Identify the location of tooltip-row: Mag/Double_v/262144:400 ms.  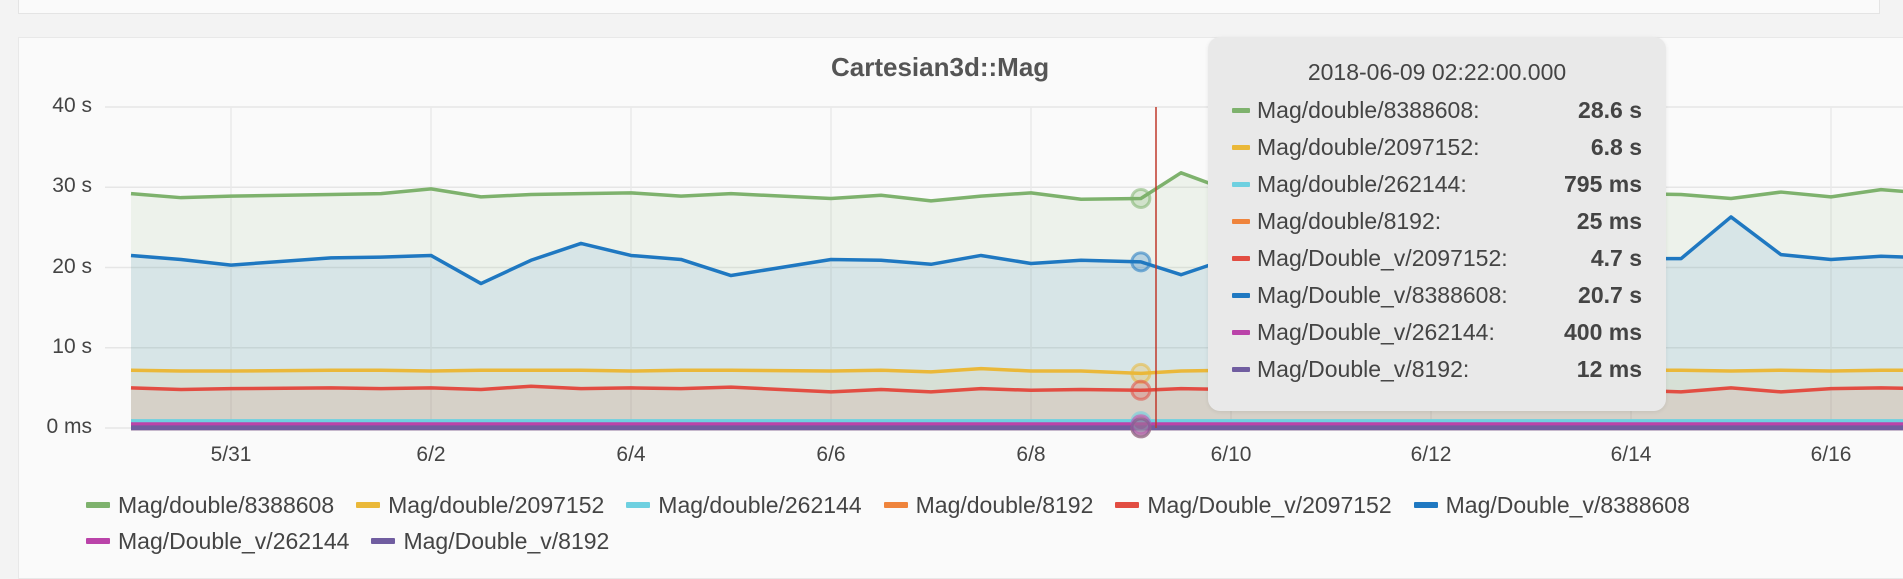
(1437, 332).